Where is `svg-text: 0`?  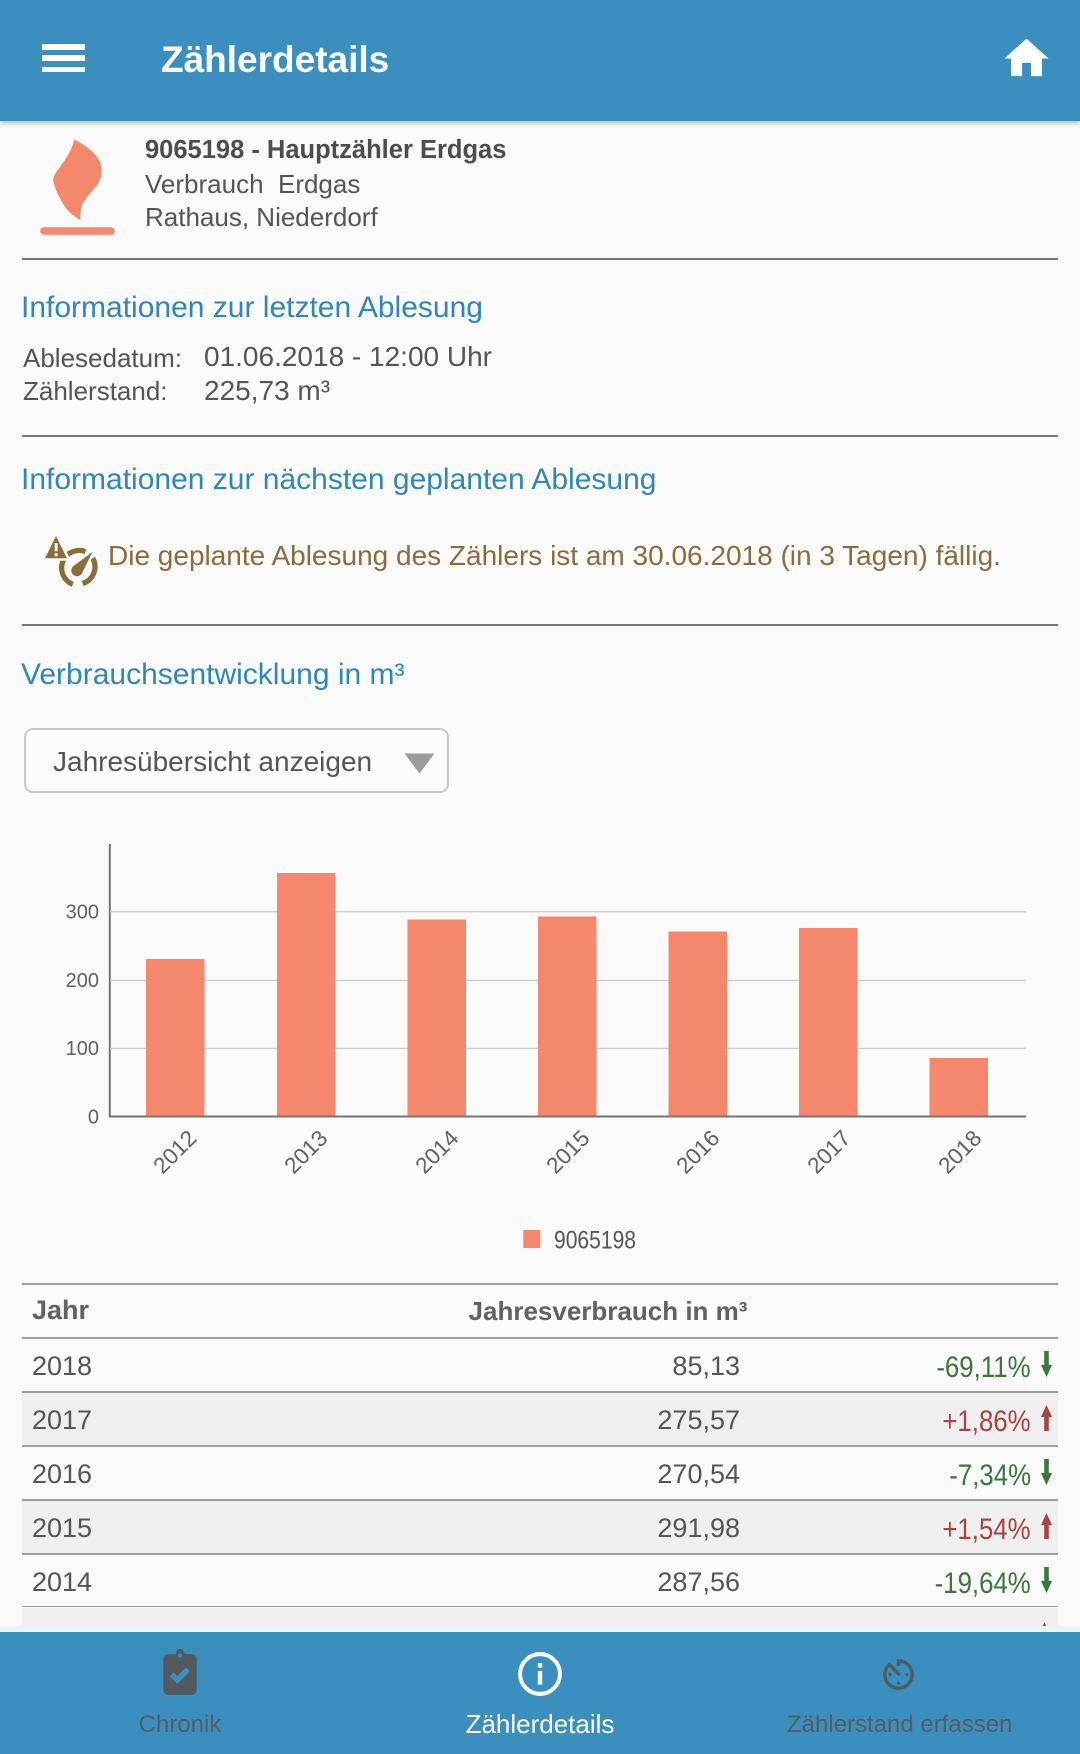 svg-text: 0 is located at coordinates (93, 1117).